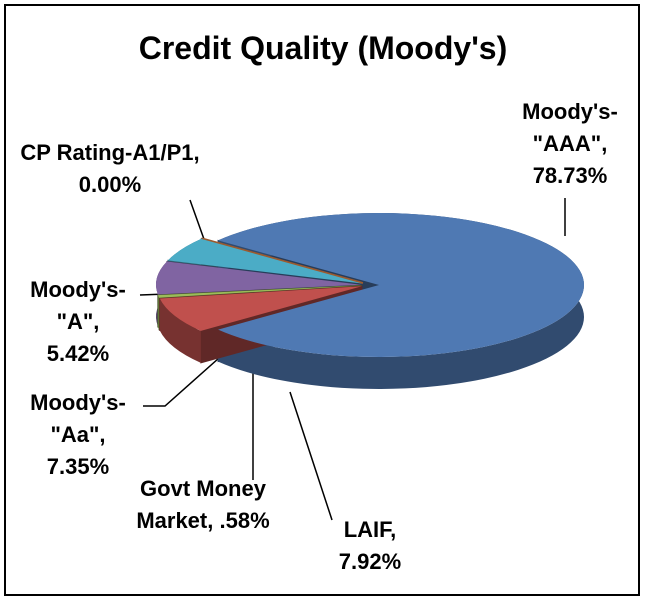  What do you see at coordinates (78, 305) in the screenshot?
I see `category-label: Moody's-"A",` at bounding box center [78, 305].